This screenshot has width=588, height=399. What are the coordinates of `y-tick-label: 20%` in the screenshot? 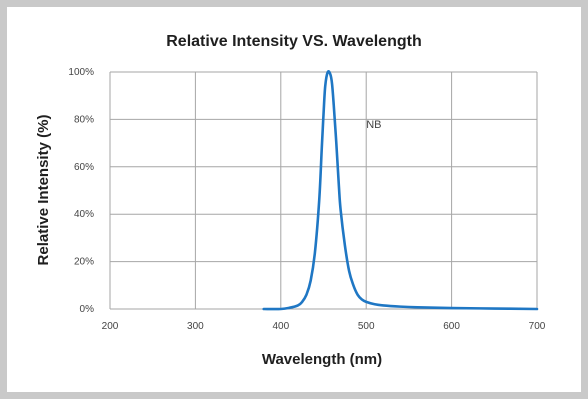 It's located at (84, 262).